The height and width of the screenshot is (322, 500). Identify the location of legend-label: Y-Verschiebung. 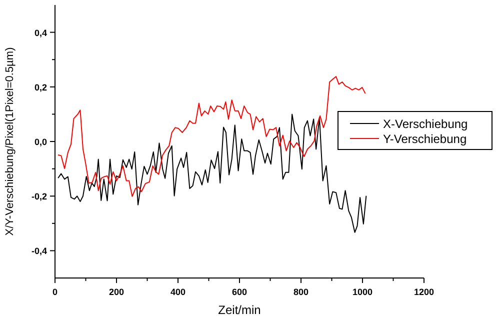
(425, 139).